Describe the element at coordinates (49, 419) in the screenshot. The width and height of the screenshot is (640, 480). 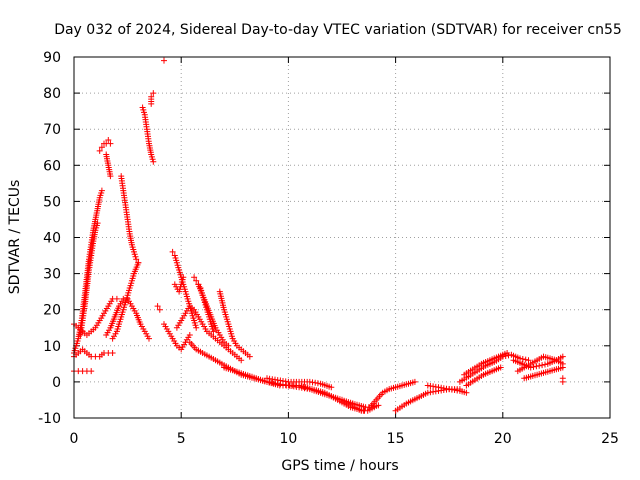
I see `y-tick-label: -10` at that location.